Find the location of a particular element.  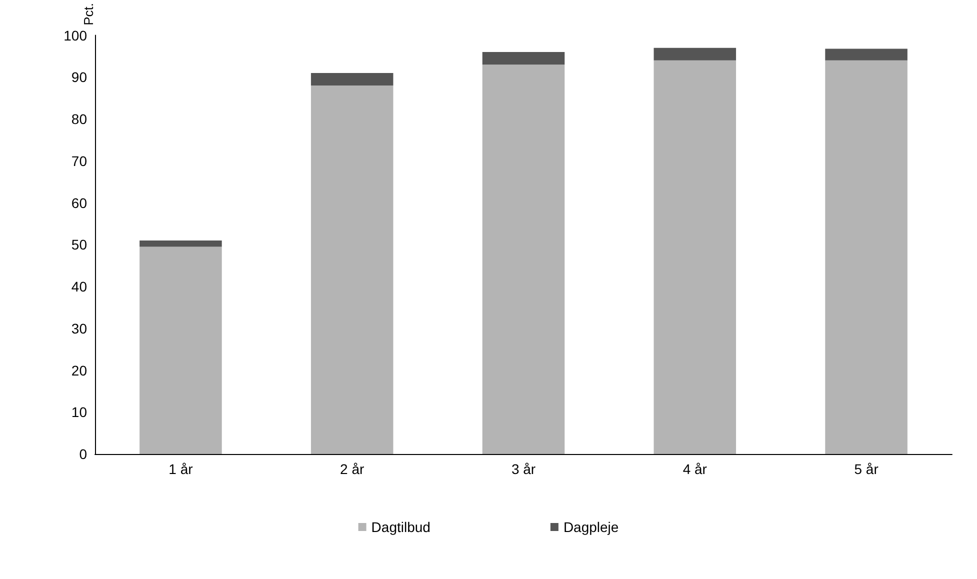

x-tick-label: 1 år is located at coordinates (181, 469).